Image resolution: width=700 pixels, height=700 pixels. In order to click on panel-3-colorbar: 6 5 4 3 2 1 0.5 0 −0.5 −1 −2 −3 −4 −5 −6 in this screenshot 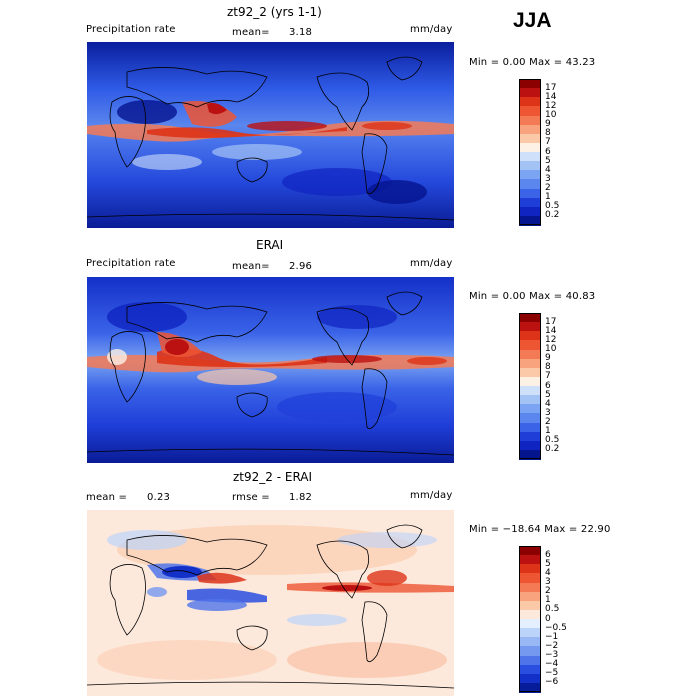, I will do `click(549, 619)`.